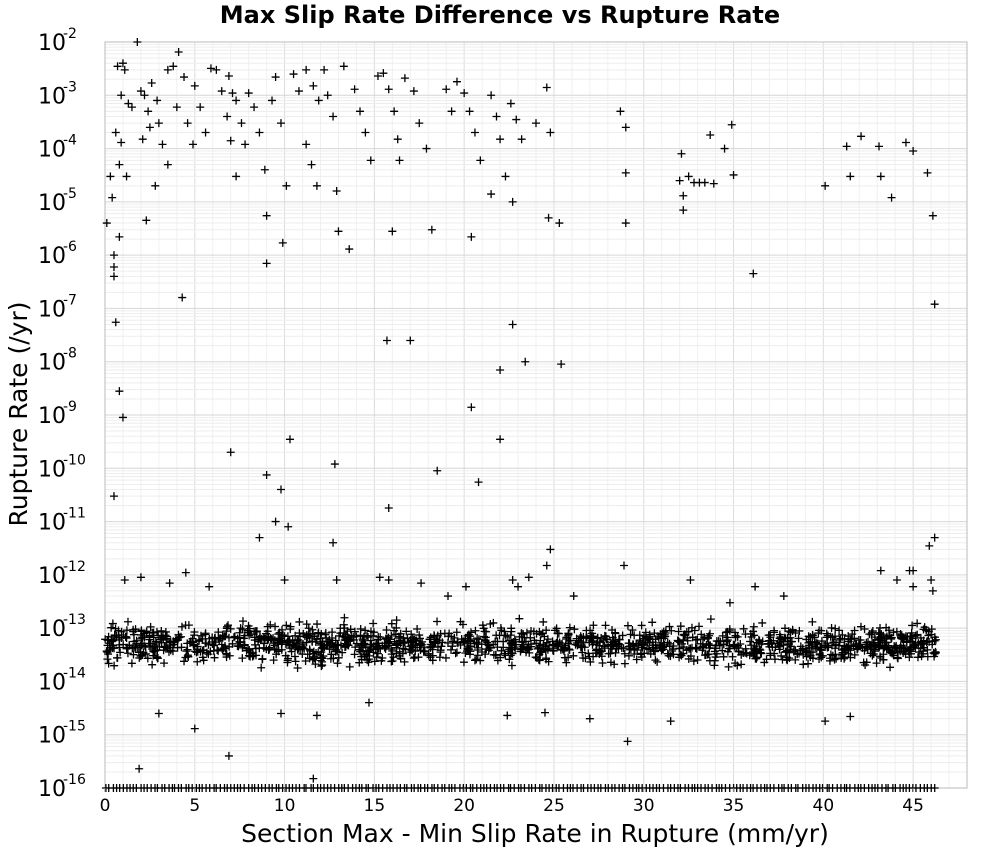  Describe the element at coordinates (70, 87) in the screenshot. I see `y-tick-exponent: -3` at that location.